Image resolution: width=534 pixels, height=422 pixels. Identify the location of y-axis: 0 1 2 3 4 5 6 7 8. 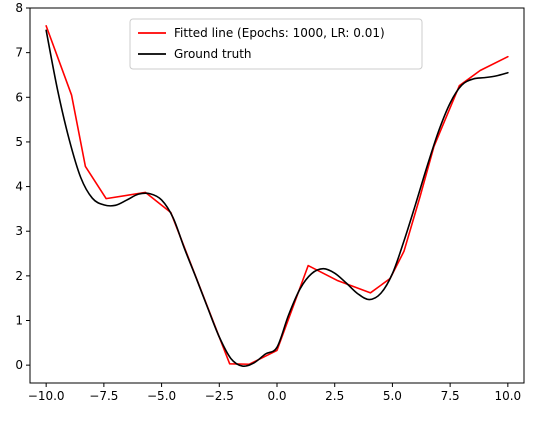
(22, 186).